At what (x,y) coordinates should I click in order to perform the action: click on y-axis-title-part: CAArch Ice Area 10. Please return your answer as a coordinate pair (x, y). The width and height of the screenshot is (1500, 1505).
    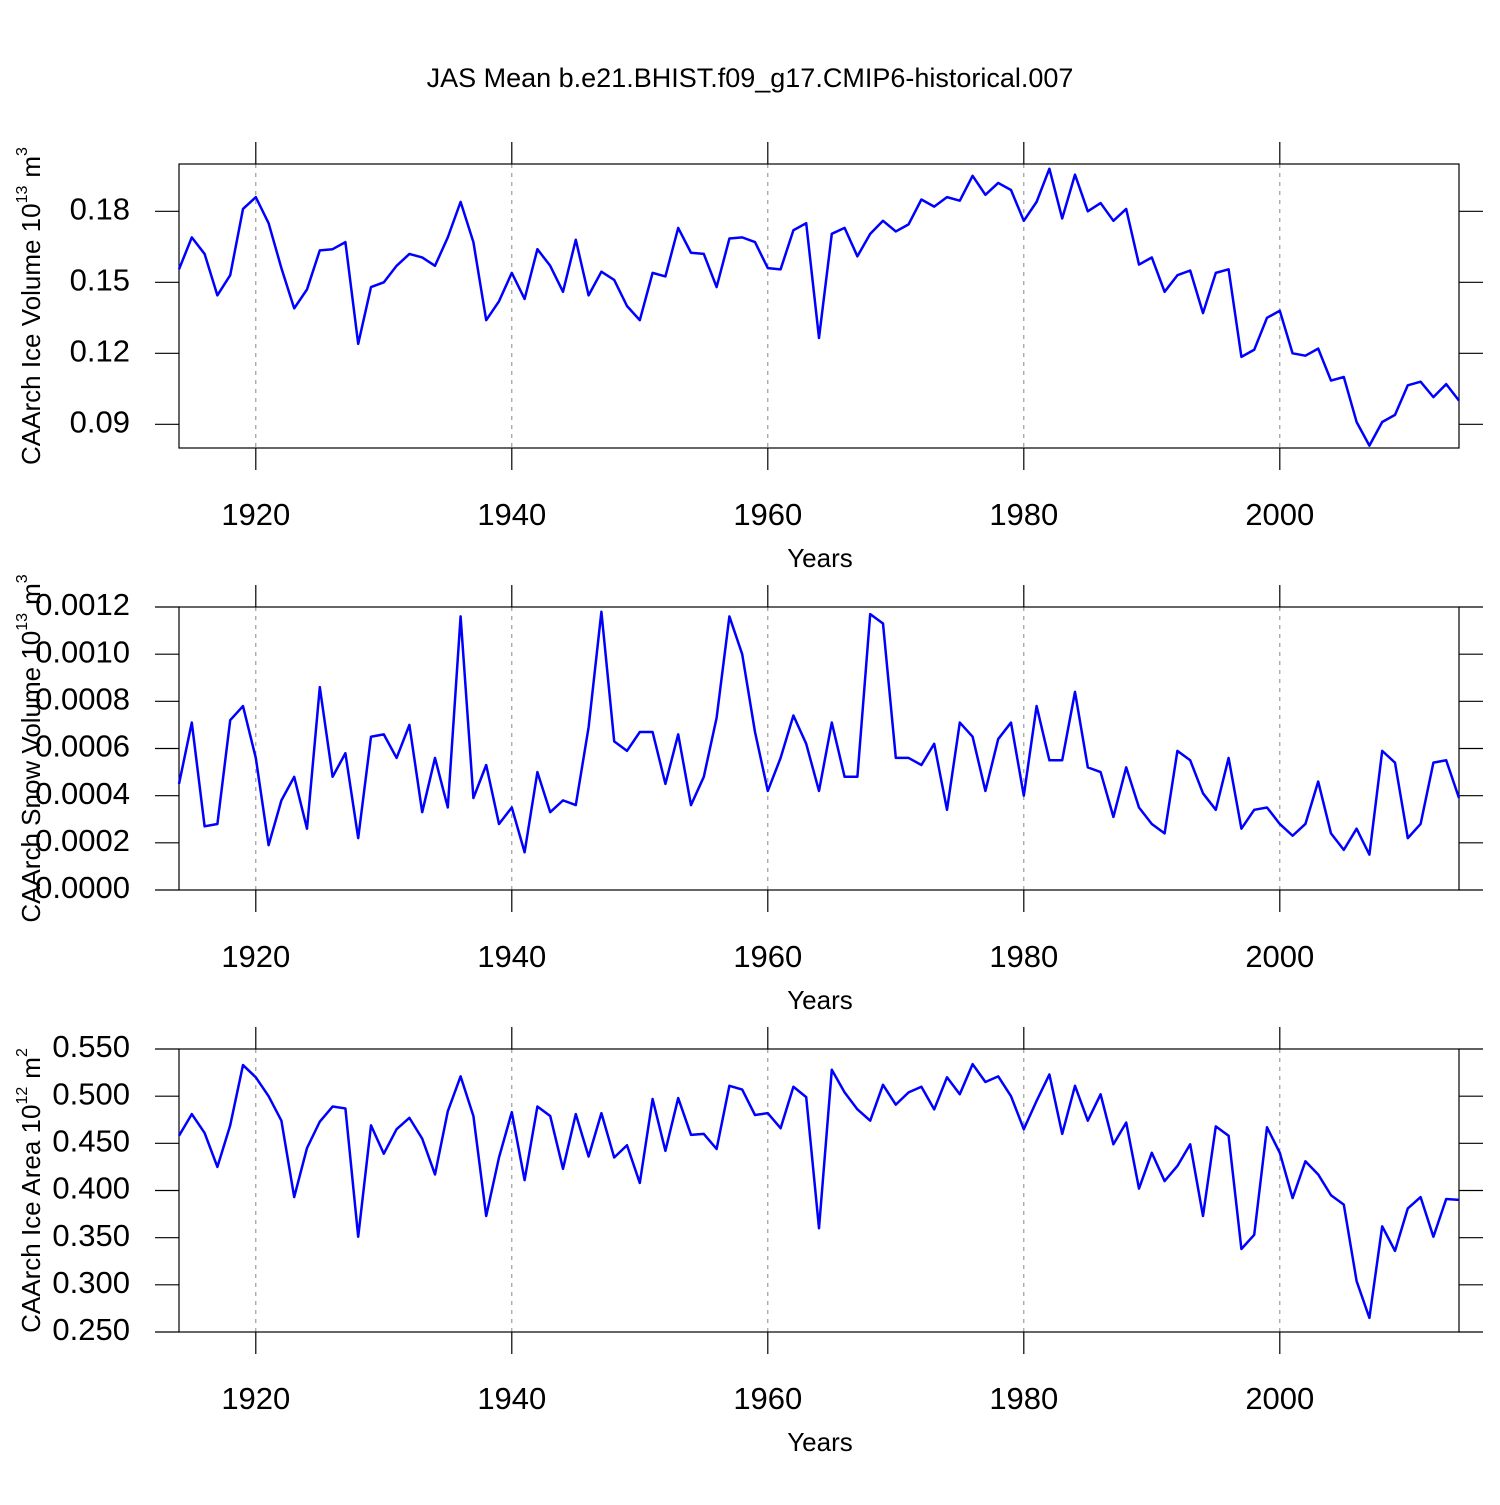
    Looking at the image, I should click on (31, 1219).